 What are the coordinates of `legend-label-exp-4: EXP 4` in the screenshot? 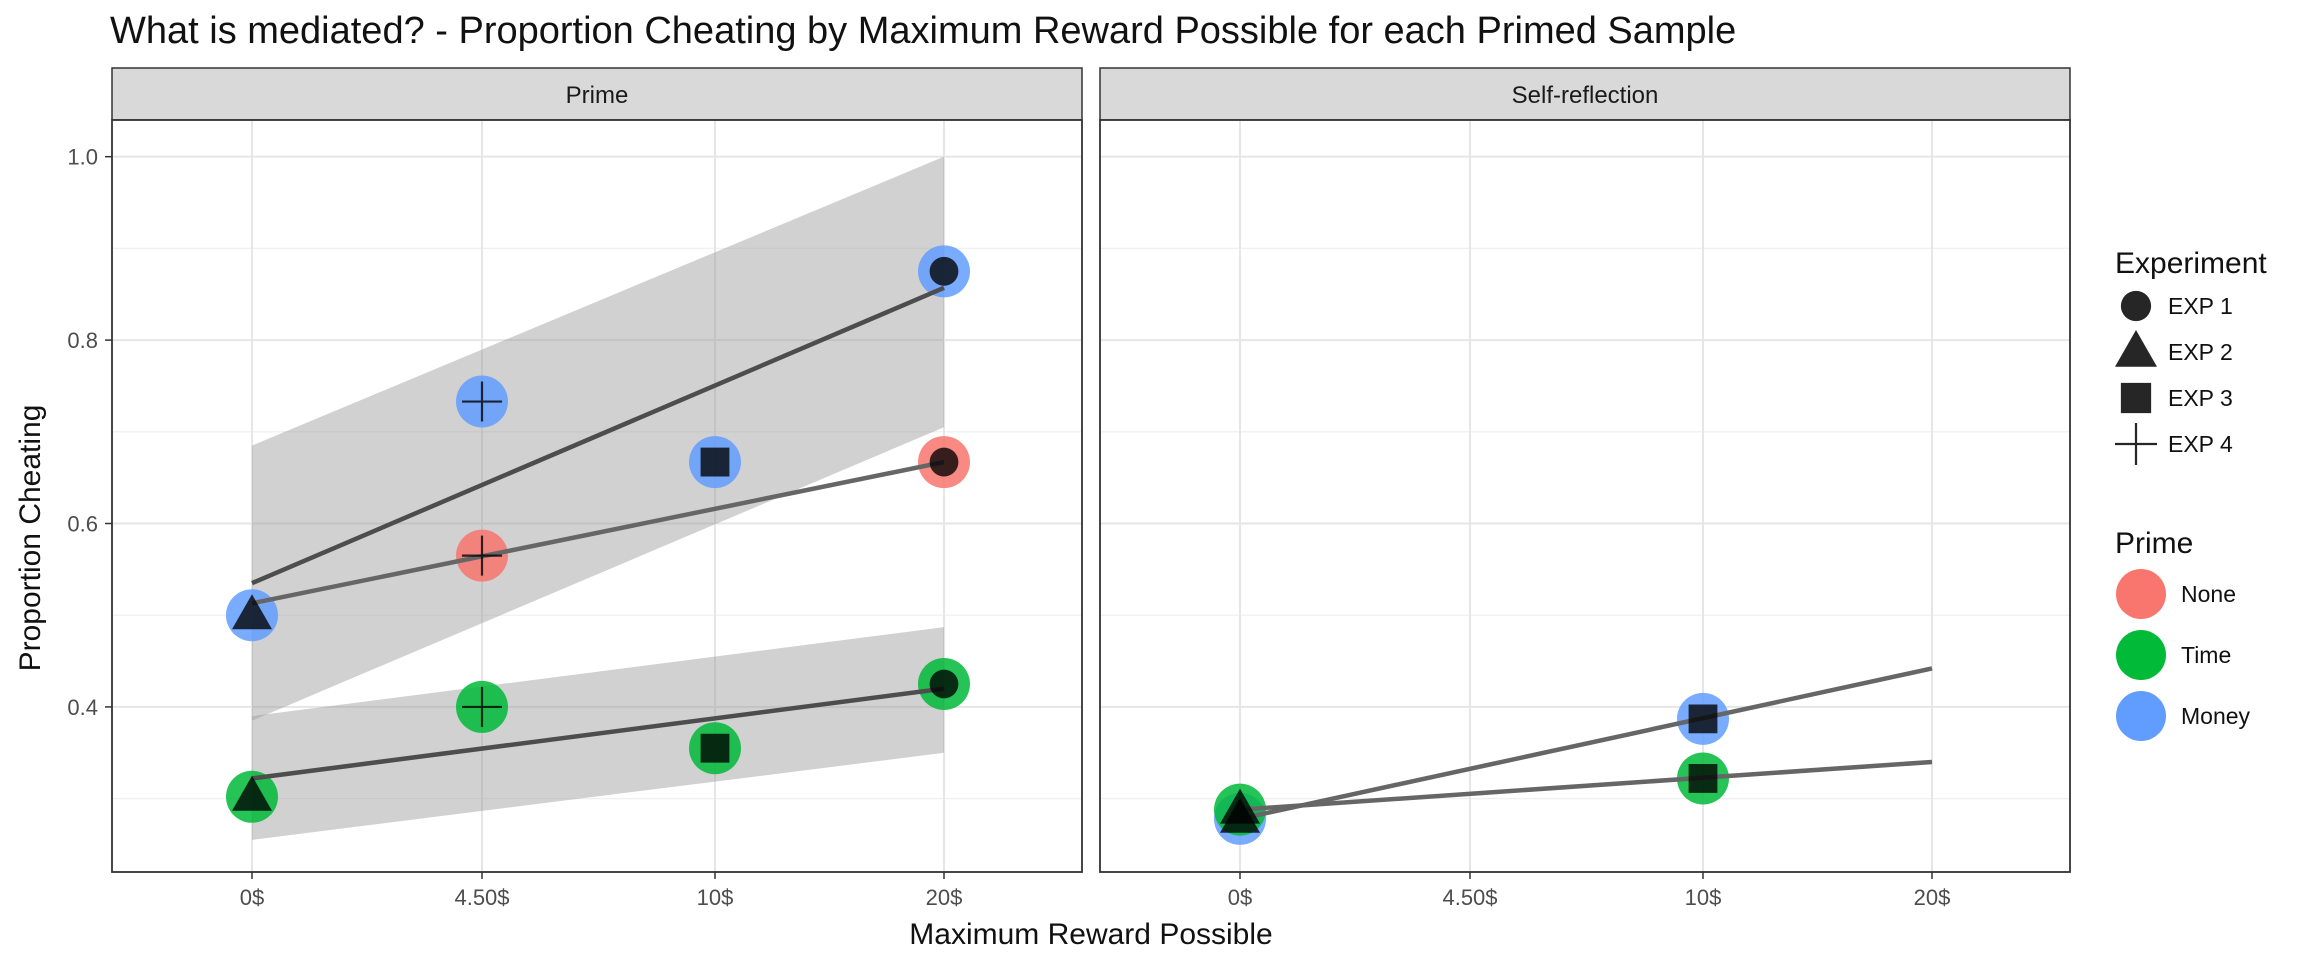 It's located at (2200, 444).